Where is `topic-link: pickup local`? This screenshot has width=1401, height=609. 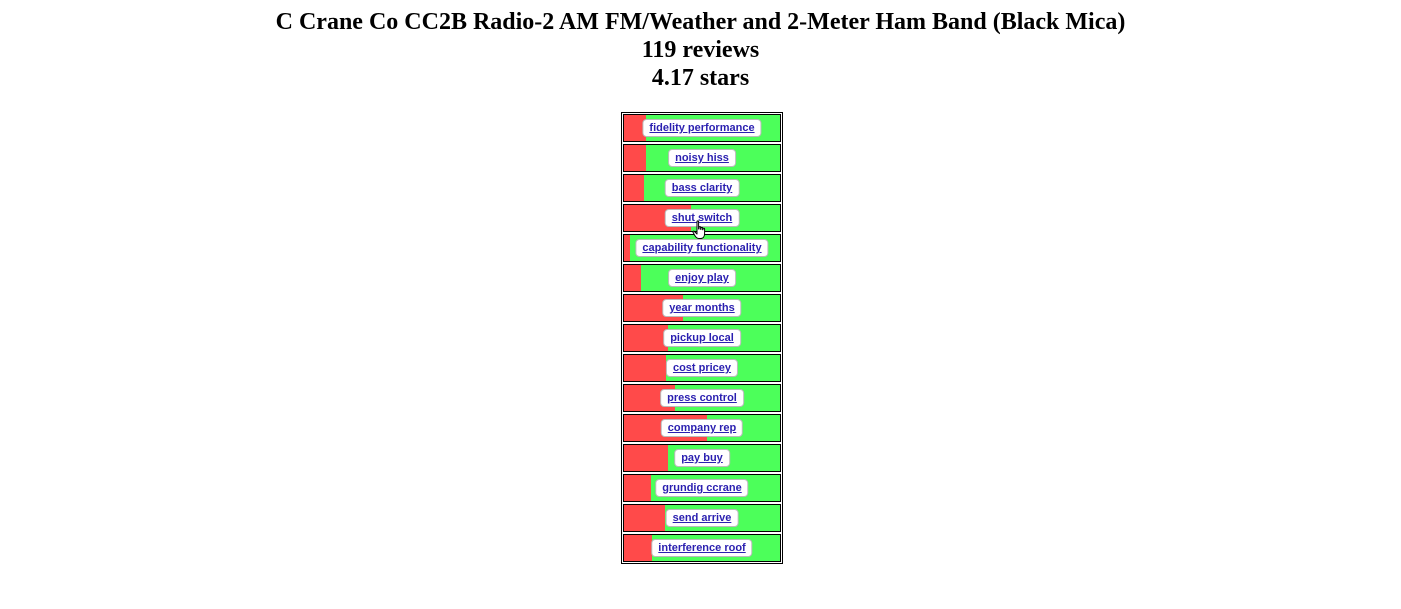 topic-link: pickup local is located at coordinates (702, 338).